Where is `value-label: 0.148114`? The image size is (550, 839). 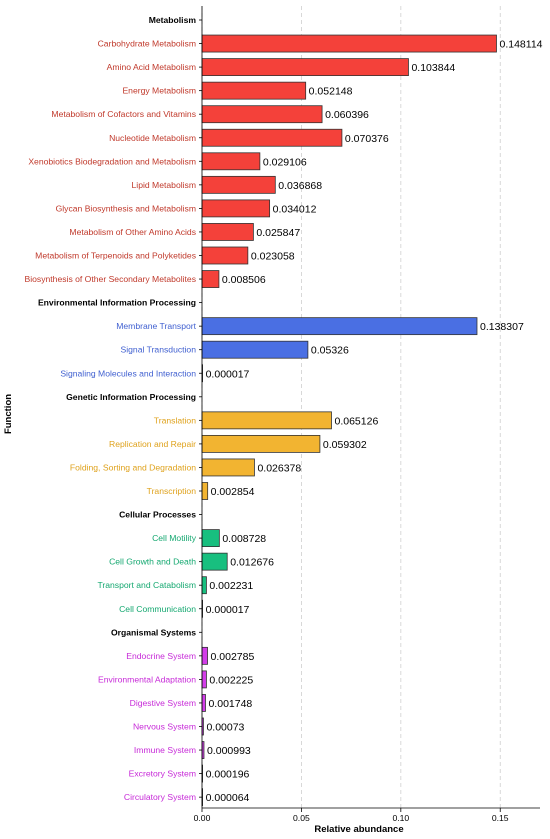
value-label: 0.148114 is located at coordinates (520, 45).